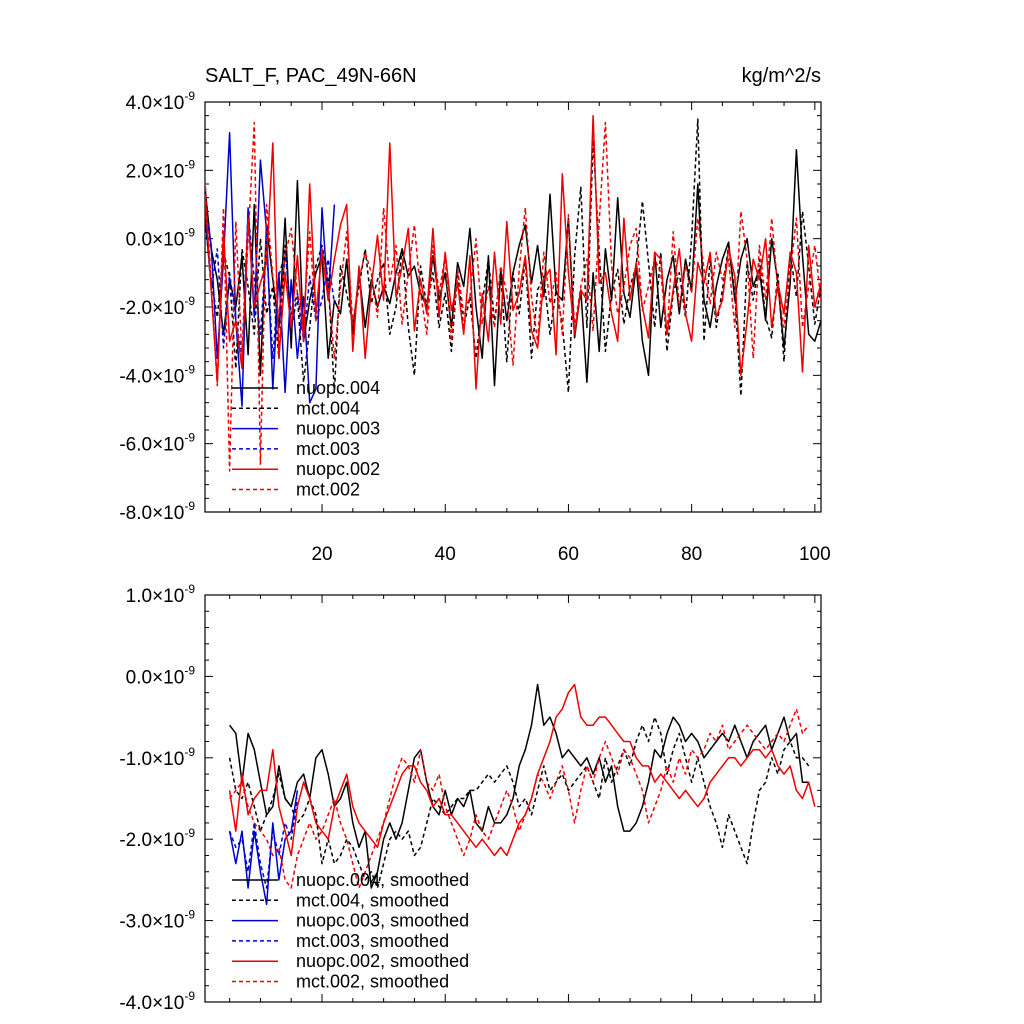  I want to click on chart-title: SALT_F, PAC_49N-66N, so click(311, 76).